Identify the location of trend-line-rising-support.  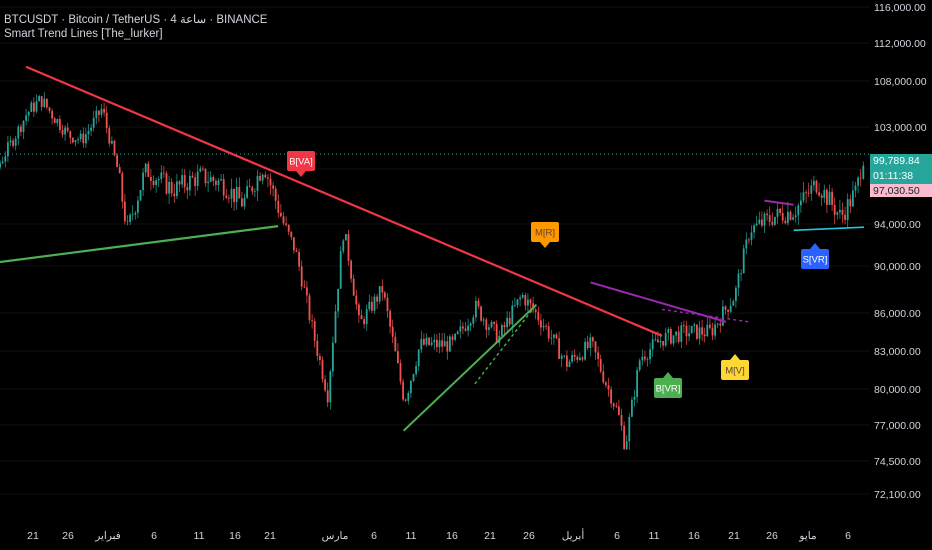
(470, 368).